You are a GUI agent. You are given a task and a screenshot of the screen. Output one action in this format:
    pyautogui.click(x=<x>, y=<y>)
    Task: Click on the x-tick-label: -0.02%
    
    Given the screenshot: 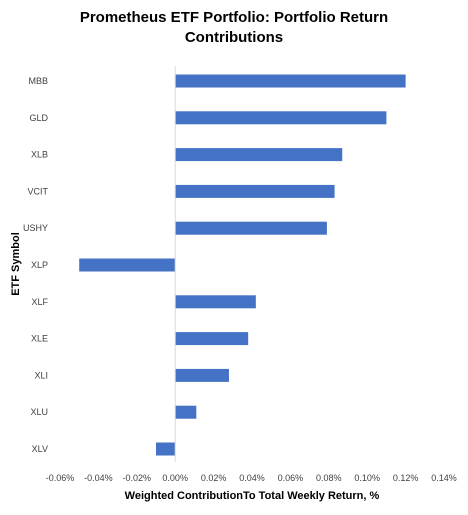 What is the action you would take?
    pyautogui.click(x=137, y=478)
    